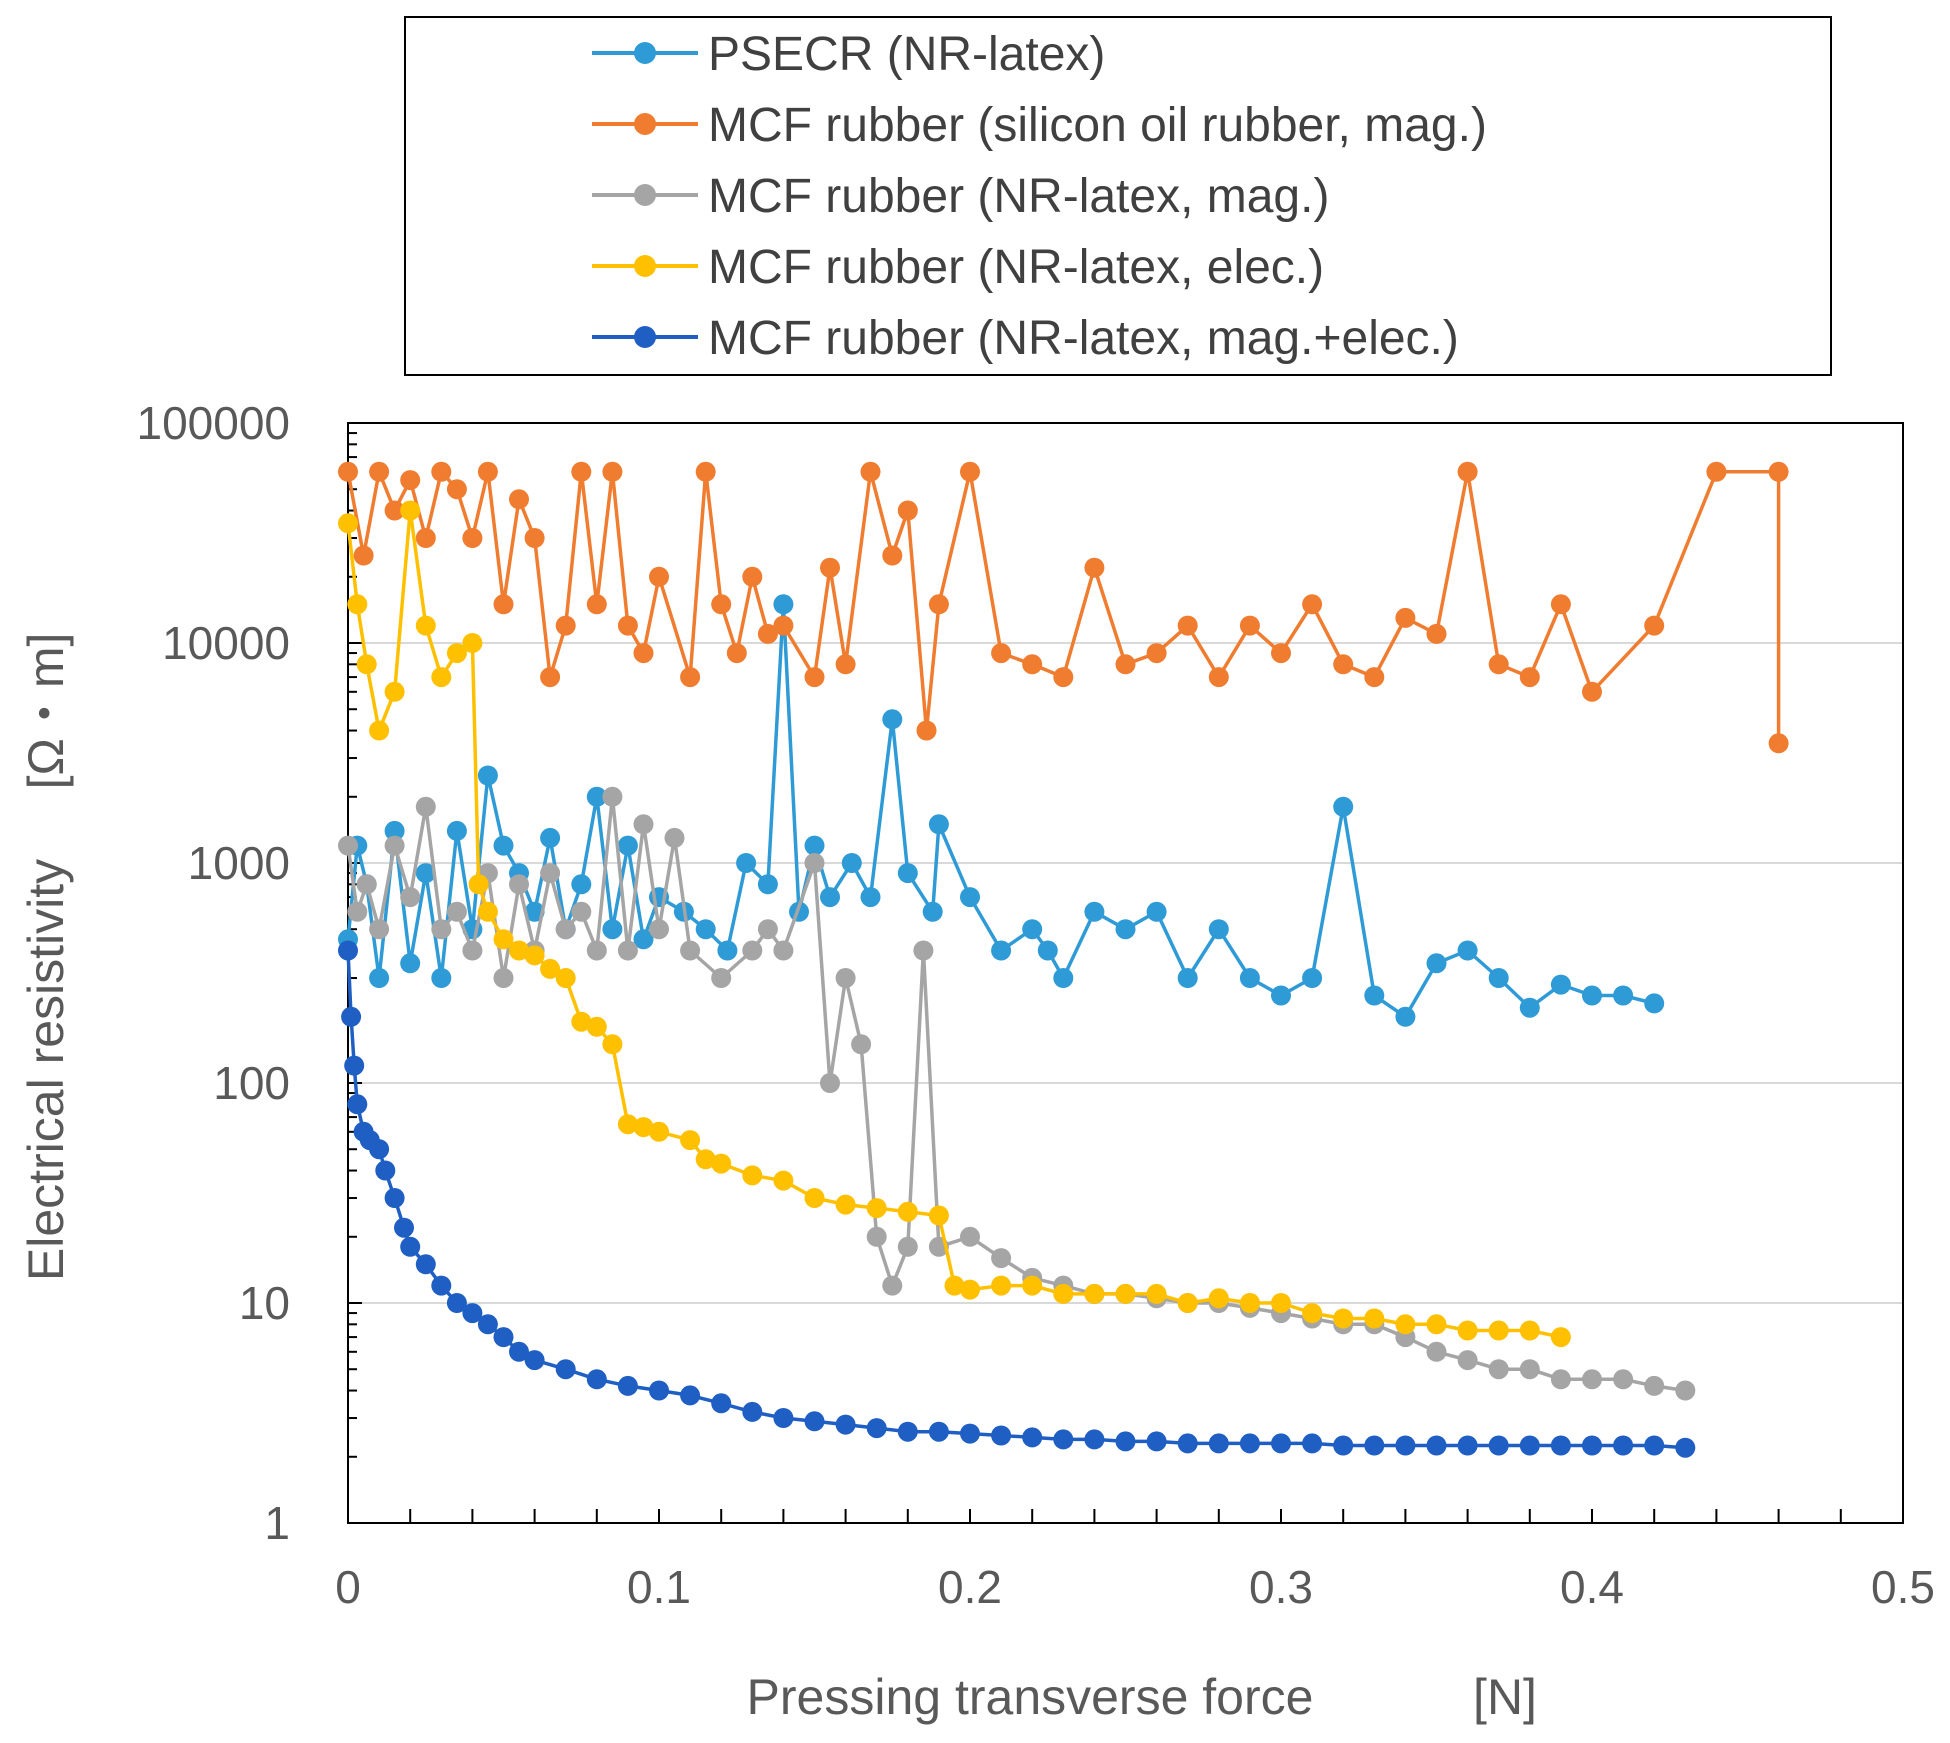 This screenshot has width=1950, height=1743. What do you see at coordinates (239, 863) in the screenshot?
I see `y-tick-label: 1000` at bounding box center [239, 863].